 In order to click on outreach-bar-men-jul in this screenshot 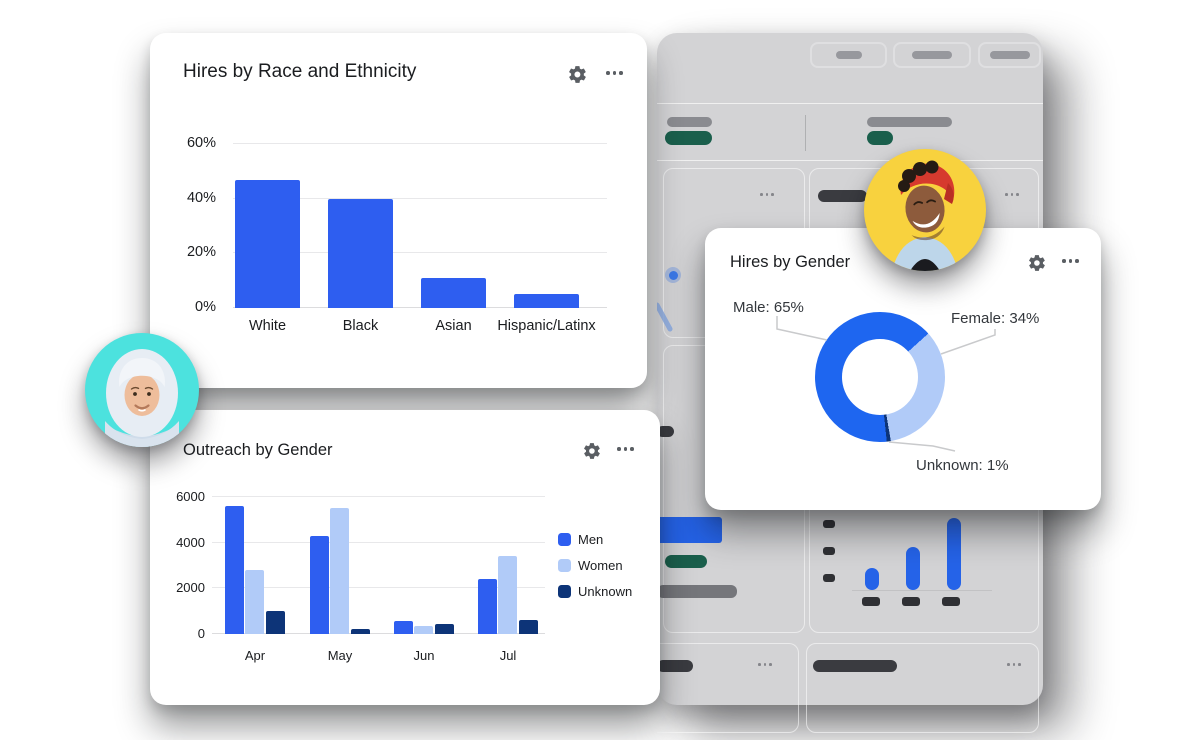, I will do `click(487, 606)`.